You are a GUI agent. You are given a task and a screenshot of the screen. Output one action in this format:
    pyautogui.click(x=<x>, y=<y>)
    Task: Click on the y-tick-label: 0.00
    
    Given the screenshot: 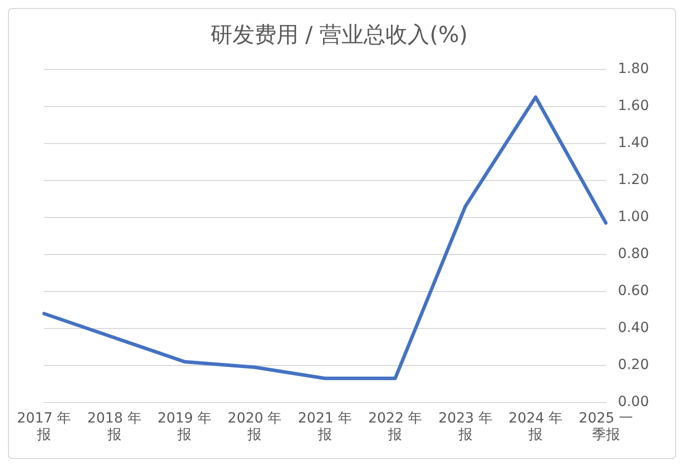 What is the action you would take?
    pyautogui.click(x=633, y=402)
    